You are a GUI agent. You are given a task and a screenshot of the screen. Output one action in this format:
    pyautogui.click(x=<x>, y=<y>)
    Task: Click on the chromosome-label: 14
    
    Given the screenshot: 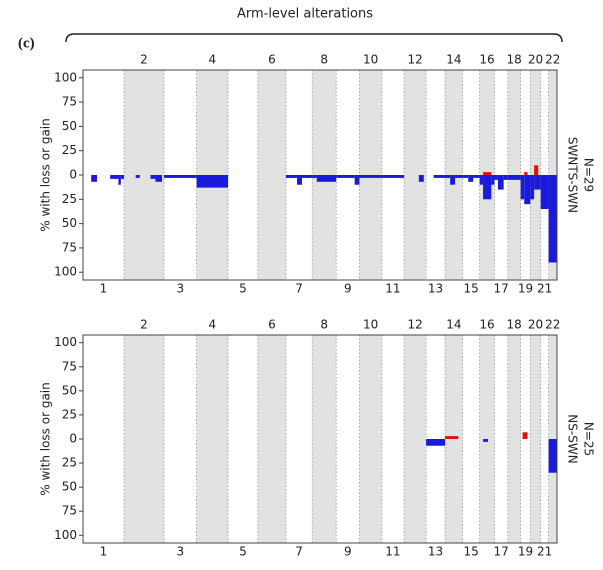 What is the action you would take?
    pyautogui.click(x=453, y=325)
    